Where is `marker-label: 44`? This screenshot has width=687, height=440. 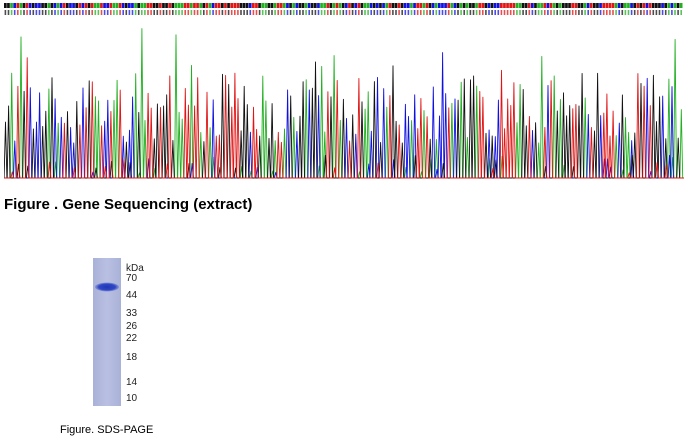 marker-label: 44 is located at coordinates (132, 295).